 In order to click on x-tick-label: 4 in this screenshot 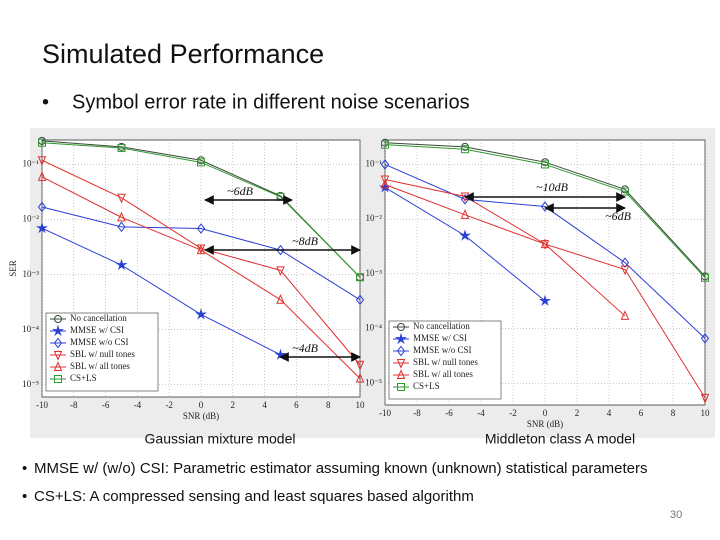, I will do `click(609, 413)`.